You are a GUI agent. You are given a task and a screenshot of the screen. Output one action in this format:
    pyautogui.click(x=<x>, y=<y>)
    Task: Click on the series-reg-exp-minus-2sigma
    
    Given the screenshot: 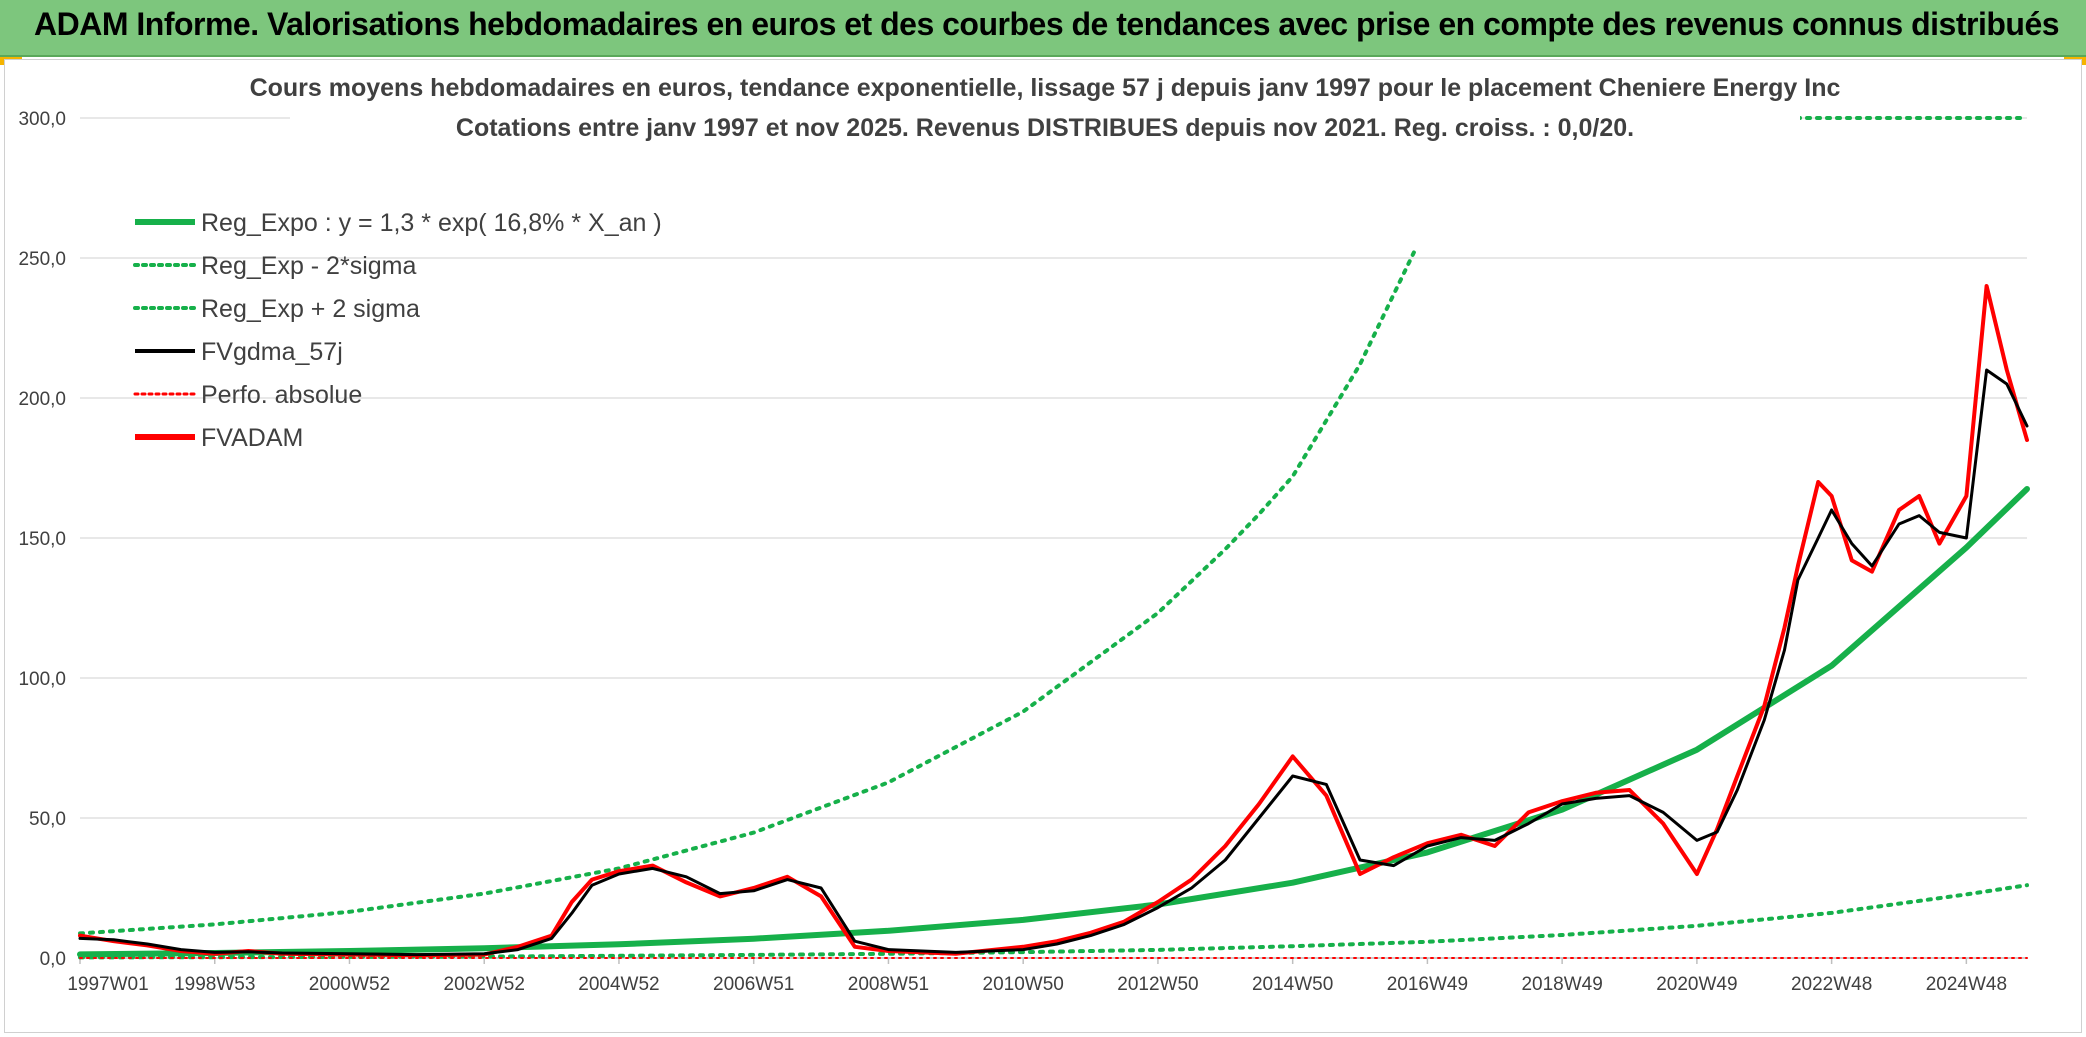 What is the action you would take?
    pyautogui.click(x=1053, y=921)
    